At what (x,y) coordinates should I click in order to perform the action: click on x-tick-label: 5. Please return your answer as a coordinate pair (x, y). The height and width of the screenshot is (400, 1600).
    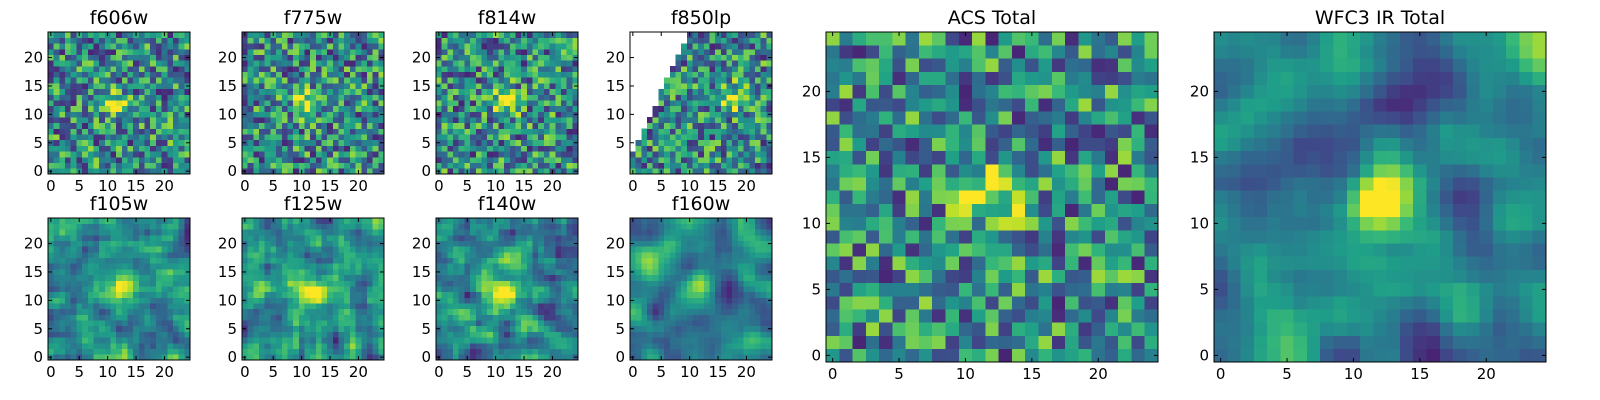
    Looking at the image, I should click on (273, 372).